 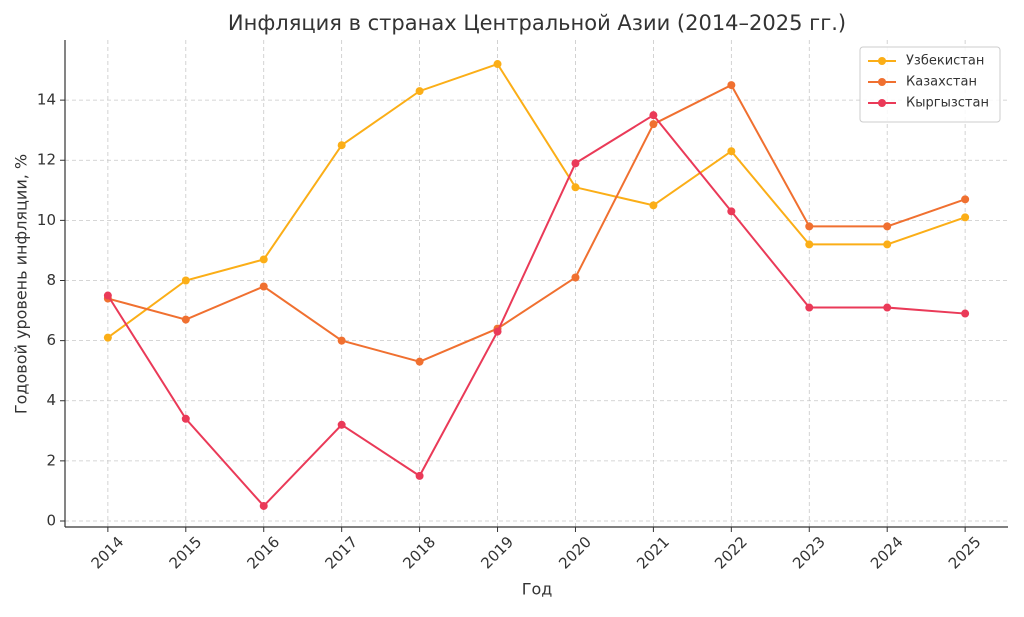 What do you see at coordinates (186, 553) in the screenshot?
I see `x-tick-label: 2015` at bounding box center [186, 553].